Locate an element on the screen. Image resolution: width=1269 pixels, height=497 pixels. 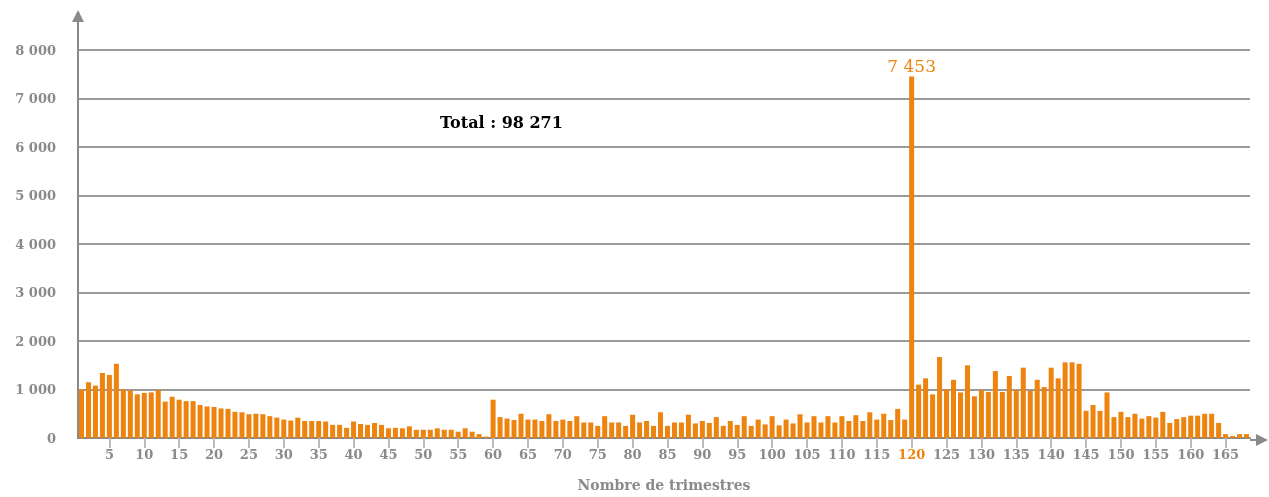
x-tick-label: 140 is located at coordinates (1051, 454).